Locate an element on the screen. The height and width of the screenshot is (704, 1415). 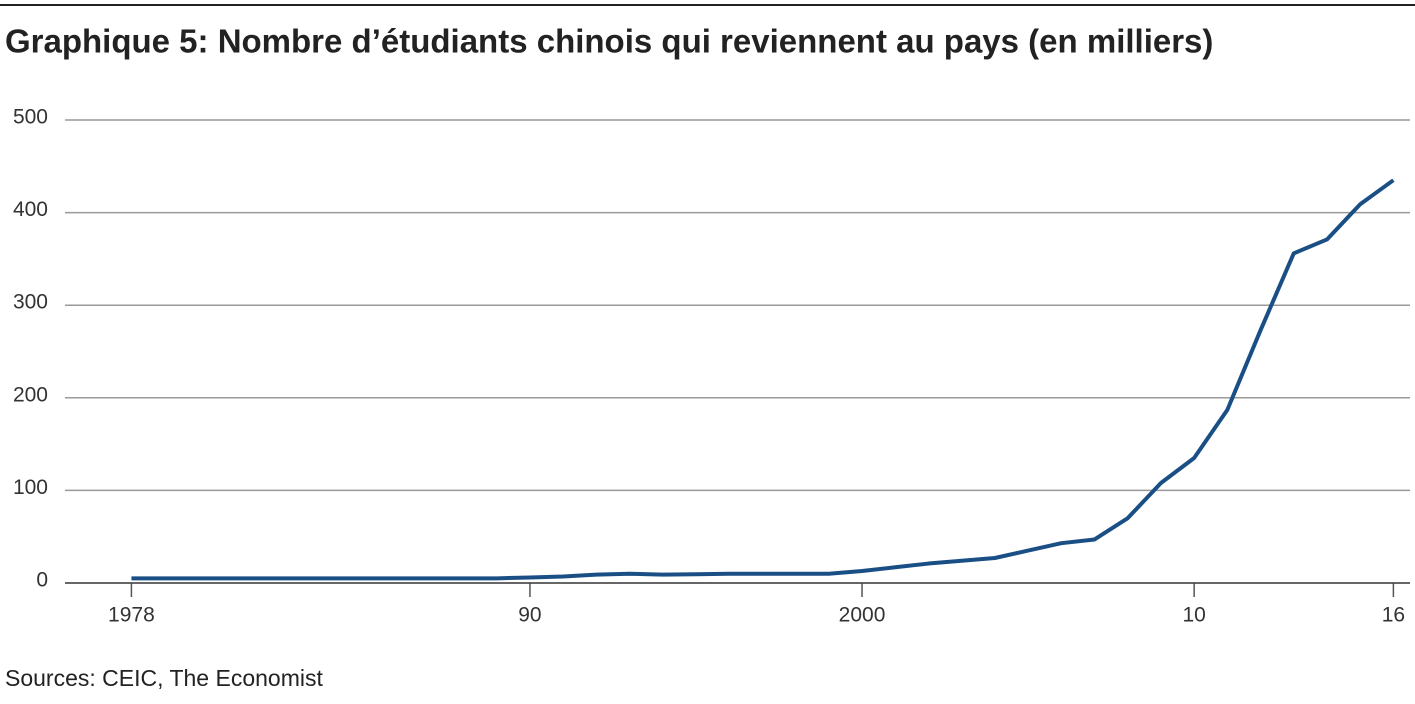
x-tick-label: 90 is located at coordinates (529, 615).